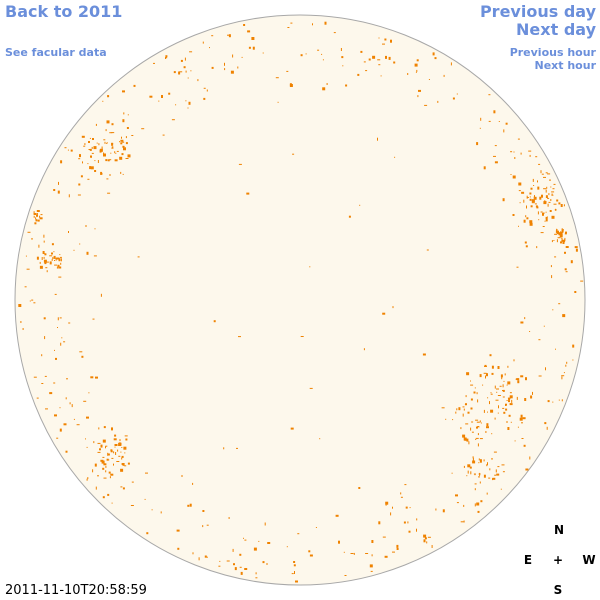 This screenshot has width=600, height=600. I want to click on back-year-link: Back to 2011, so click(63, 11).